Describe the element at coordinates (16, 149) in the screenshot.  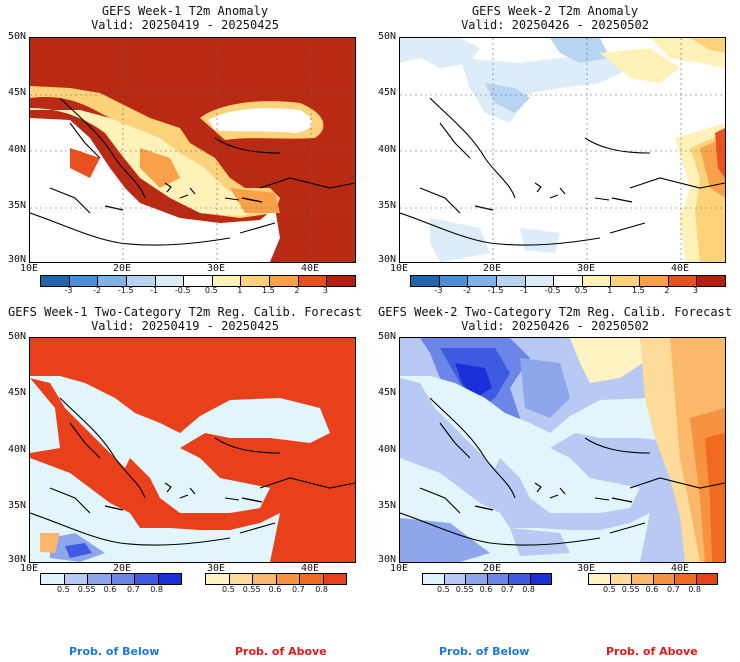
I see `lat-label: 40N` at that location.